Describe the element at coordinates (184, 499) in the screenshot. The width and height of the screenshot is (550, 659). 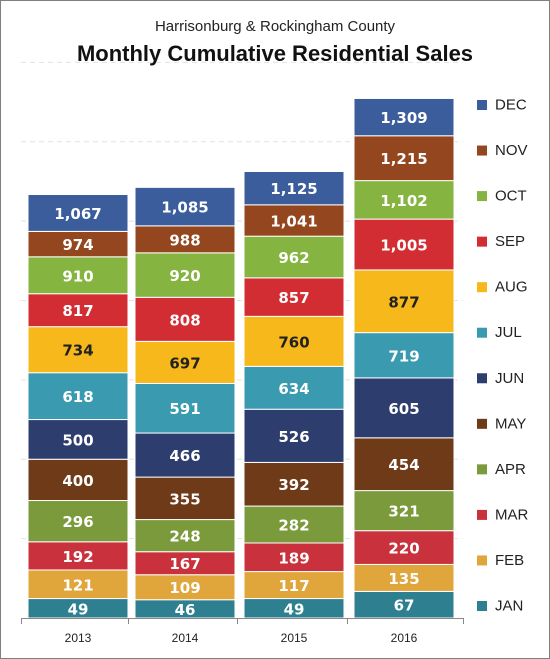
I see `data-label: 355` at that location.